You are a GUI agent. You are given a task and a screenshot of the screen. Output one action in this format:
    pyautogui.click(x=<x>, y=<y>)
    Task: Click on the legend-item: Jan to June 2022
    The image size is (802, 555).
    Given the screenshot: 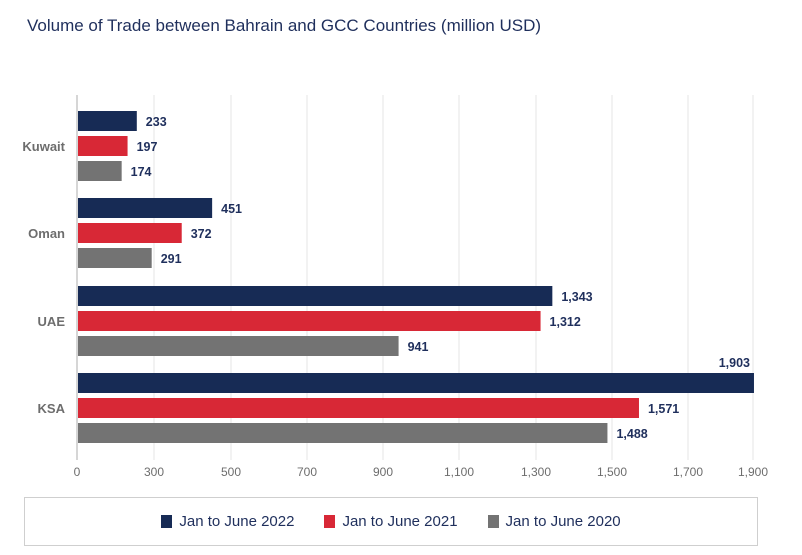 What is the action you would take?
    pyautogui.click(x=227, y=521)
    